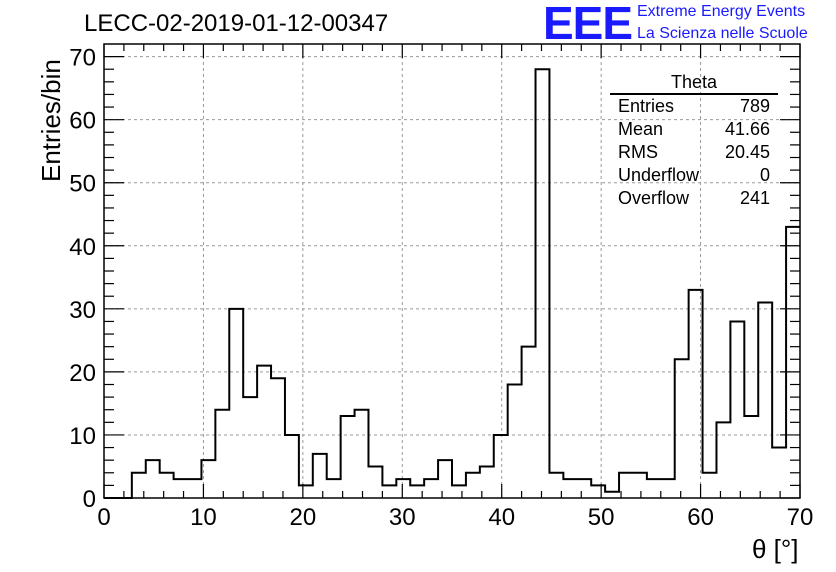  Describe the element at coordinates (402, 517) in the screenshot. I see `x-tick-label: 30` at that location.